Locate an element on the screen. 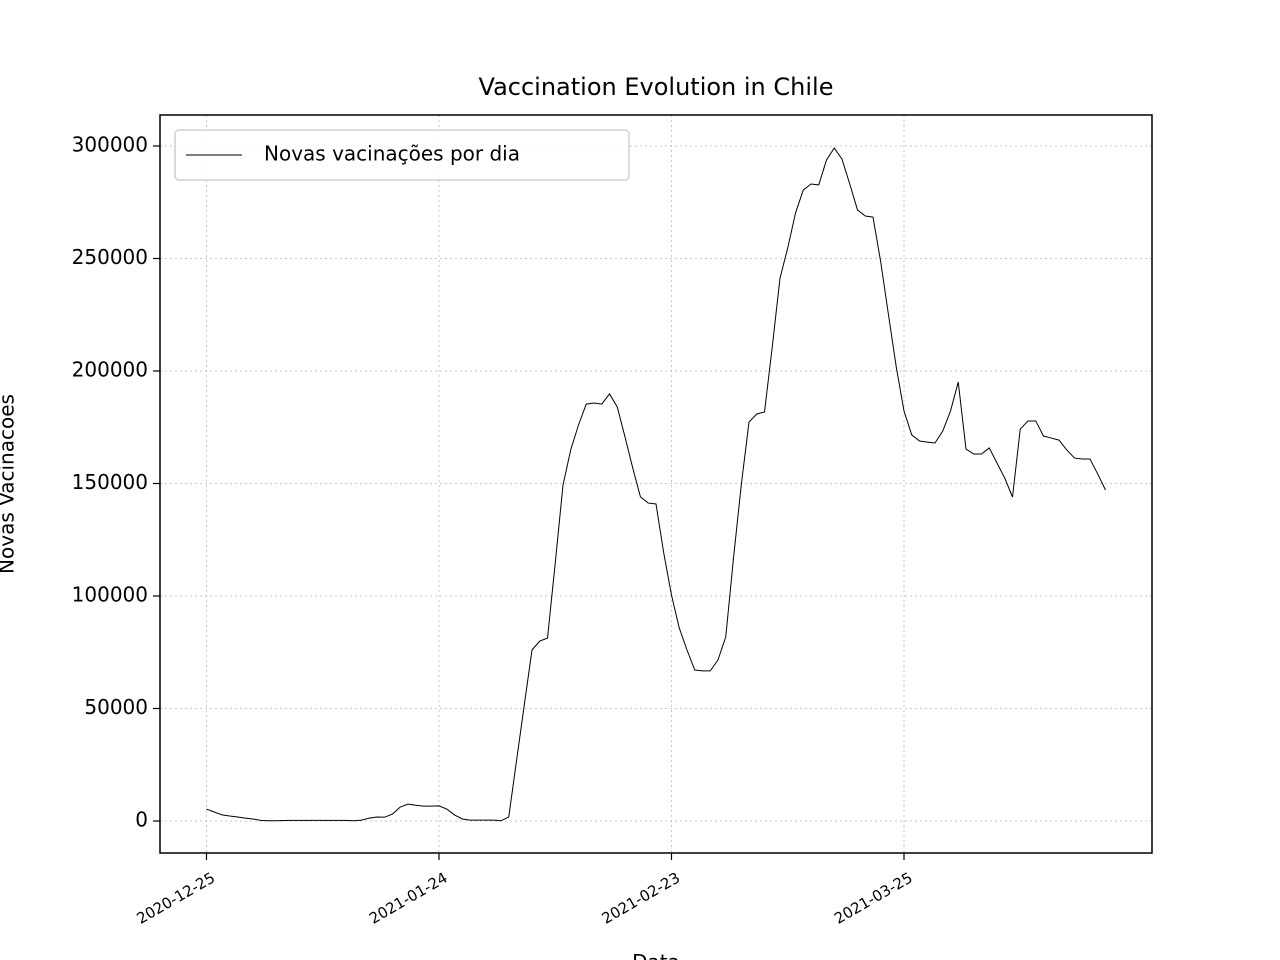  legend-box is located at coordinates (402, 155).